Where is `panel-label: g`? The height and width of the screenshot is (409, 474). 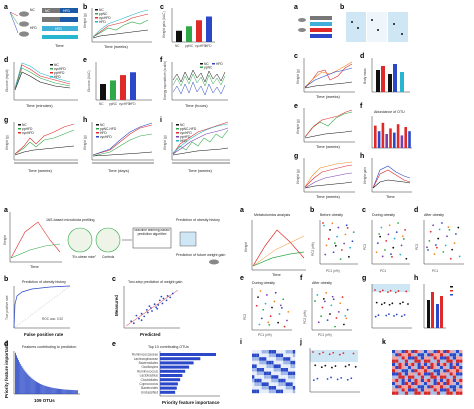
panel-label: g is located at coordinates (364, 278).